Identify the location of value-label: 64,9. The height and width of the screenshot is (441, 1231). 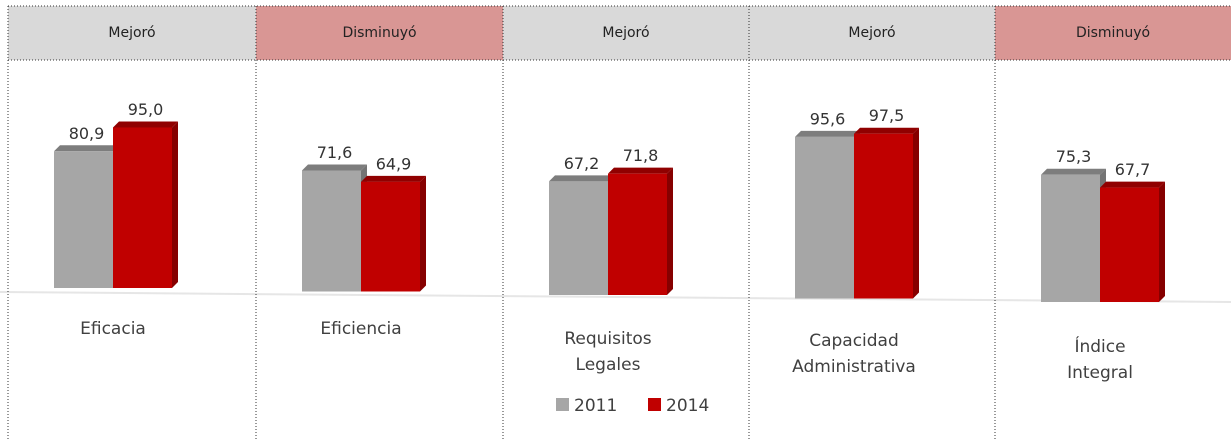
(394, 163).